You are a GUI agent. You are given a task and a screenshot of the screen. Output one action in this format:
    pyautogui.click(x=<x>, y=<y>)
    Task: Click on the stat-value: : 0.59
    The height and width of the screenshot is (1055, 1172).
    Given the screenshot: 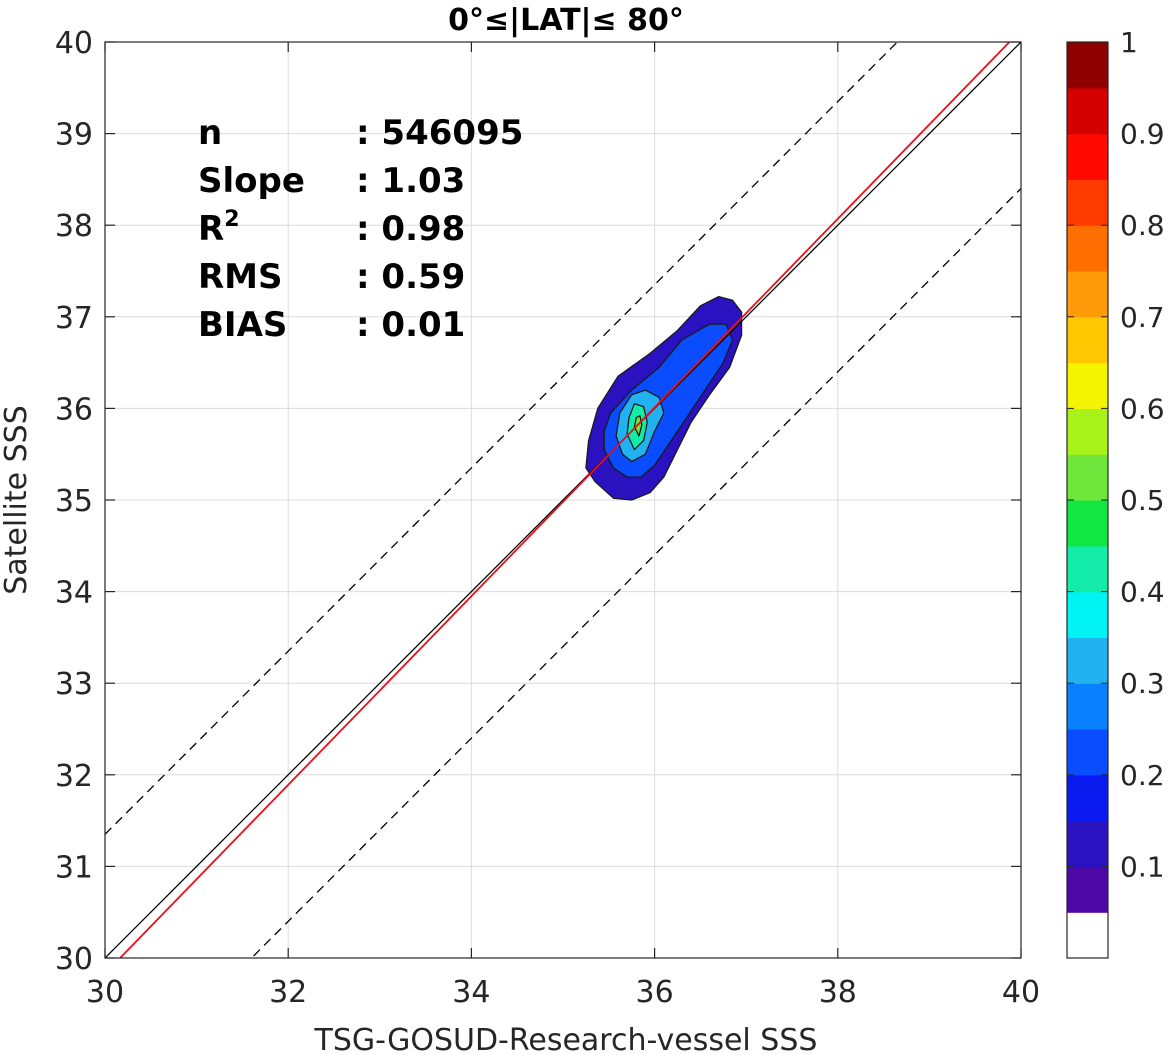 What is the action you would take?
    pyautogui.click(x=410, y=277)
    